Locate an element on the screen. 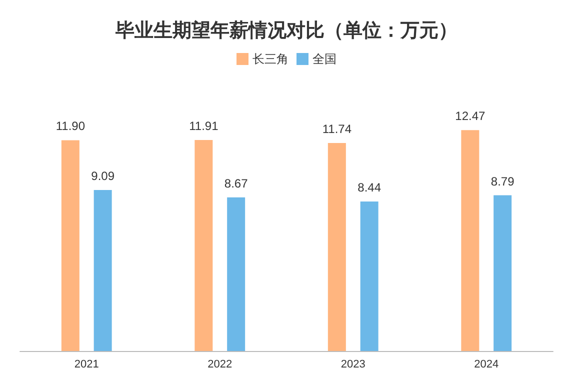 The height and width of the screenshot is (391, 573). x-tick-label: 2021 is located at coordinates (86, 364).